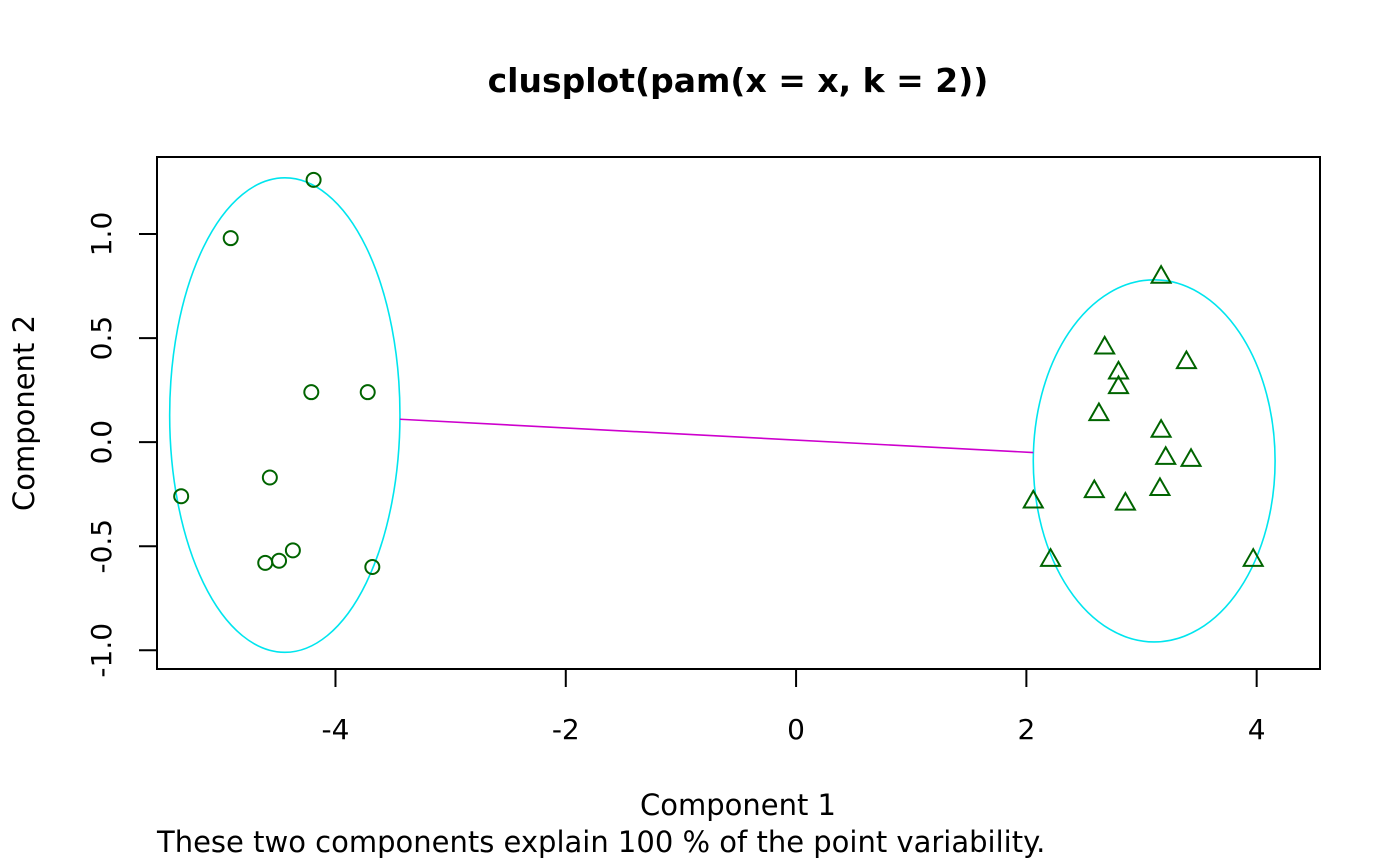 The width and height of the screenshot is (1400, 866). I want to click on cluster-distance-line, so click(716, 436).